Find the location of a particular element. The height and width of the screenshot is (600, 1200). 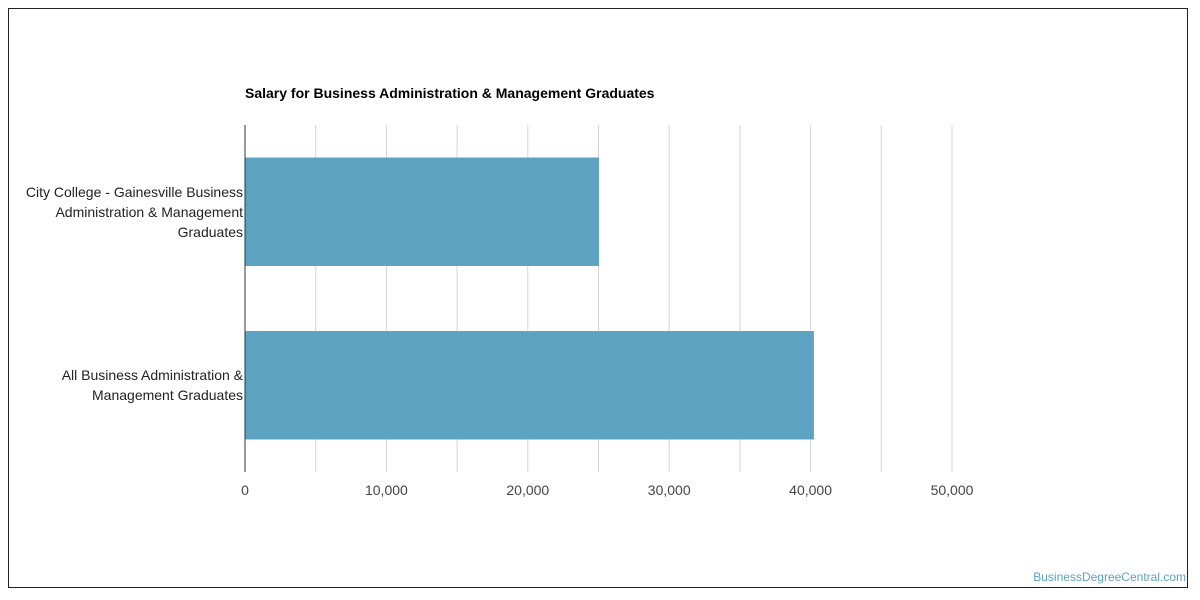

x-tick-label: 30,000 is located at coordinates (669, 490).